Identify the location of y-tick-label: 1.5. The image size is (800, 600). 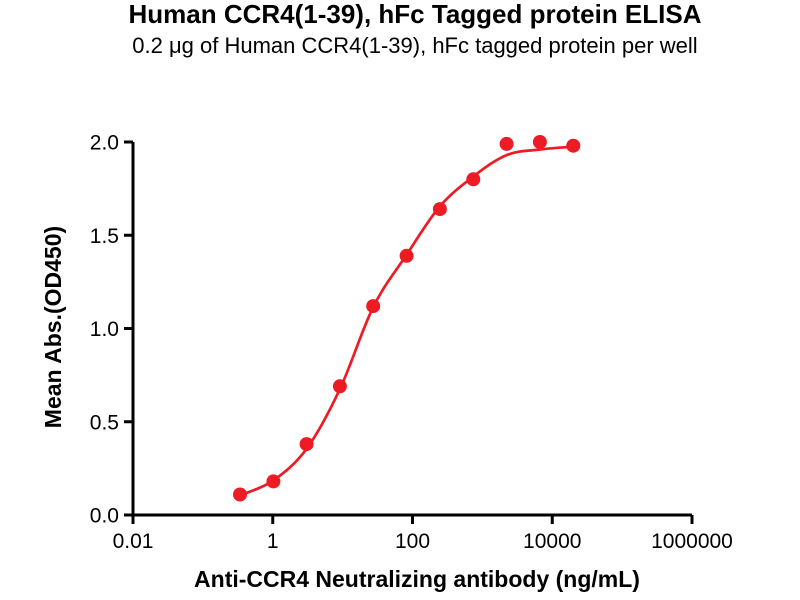
(104, 236).